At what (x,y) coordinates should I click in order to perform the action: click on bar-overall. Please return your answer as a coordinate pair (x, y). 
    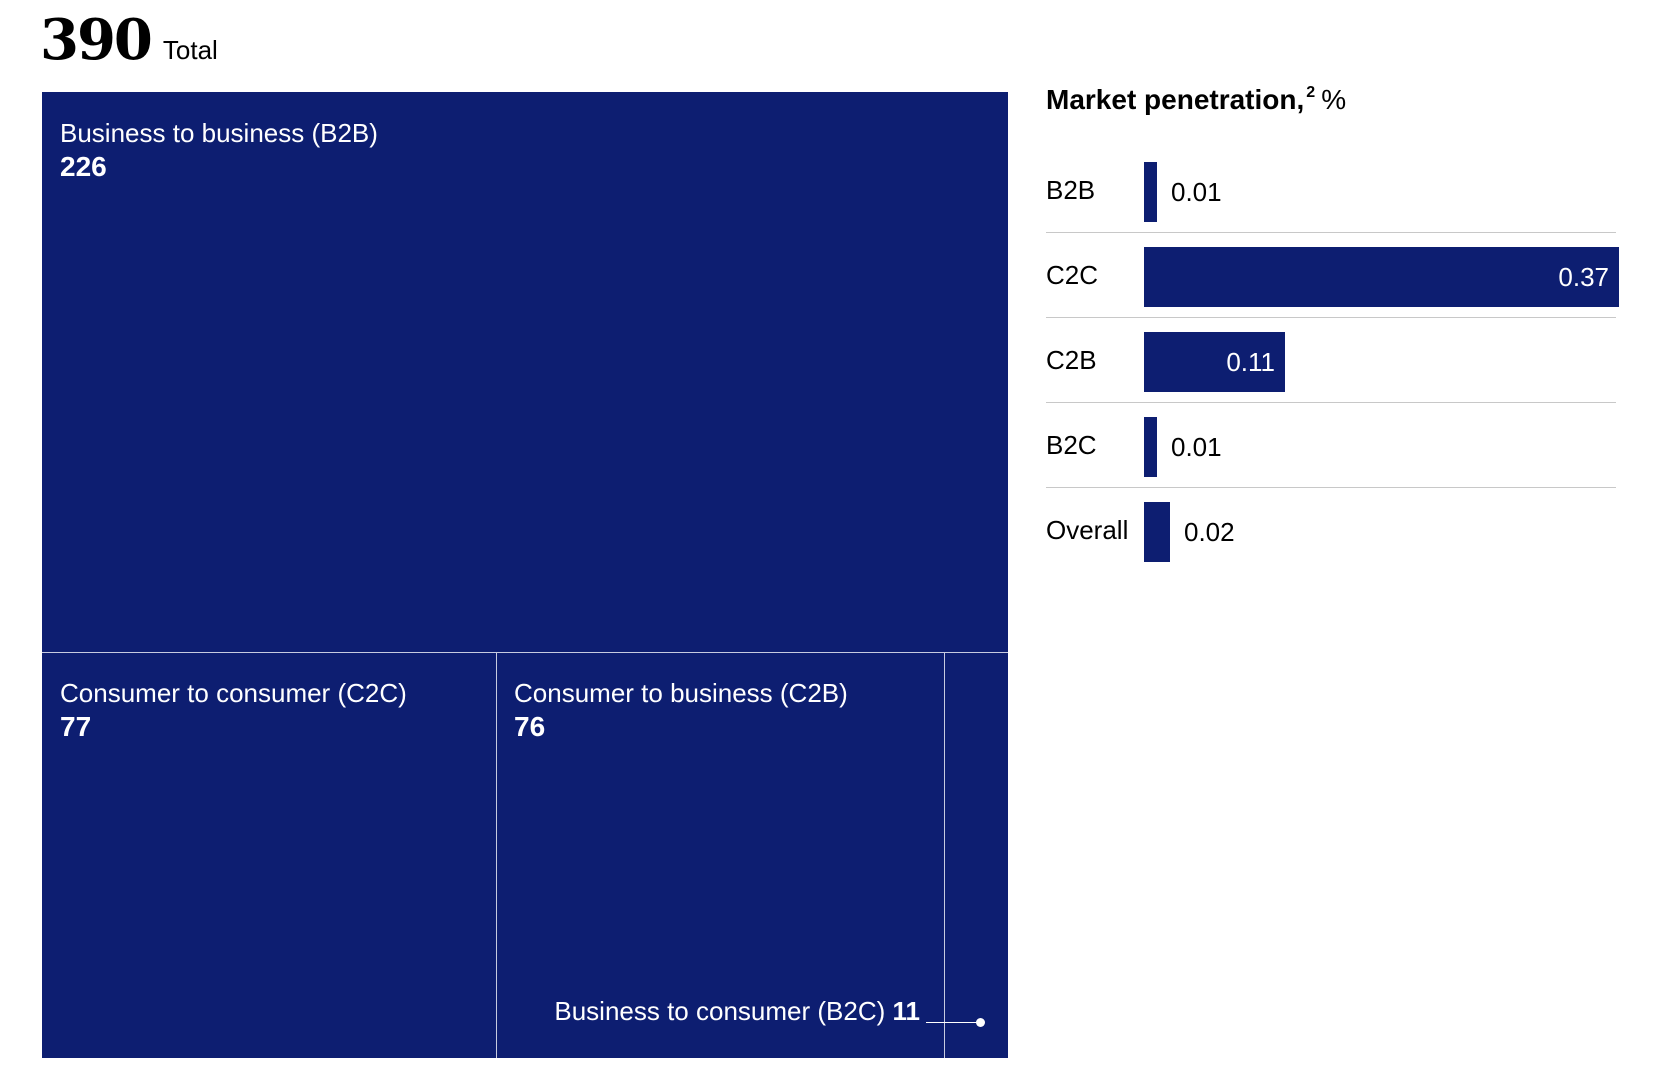
    Looking at the image, I should click on (1157, 532).